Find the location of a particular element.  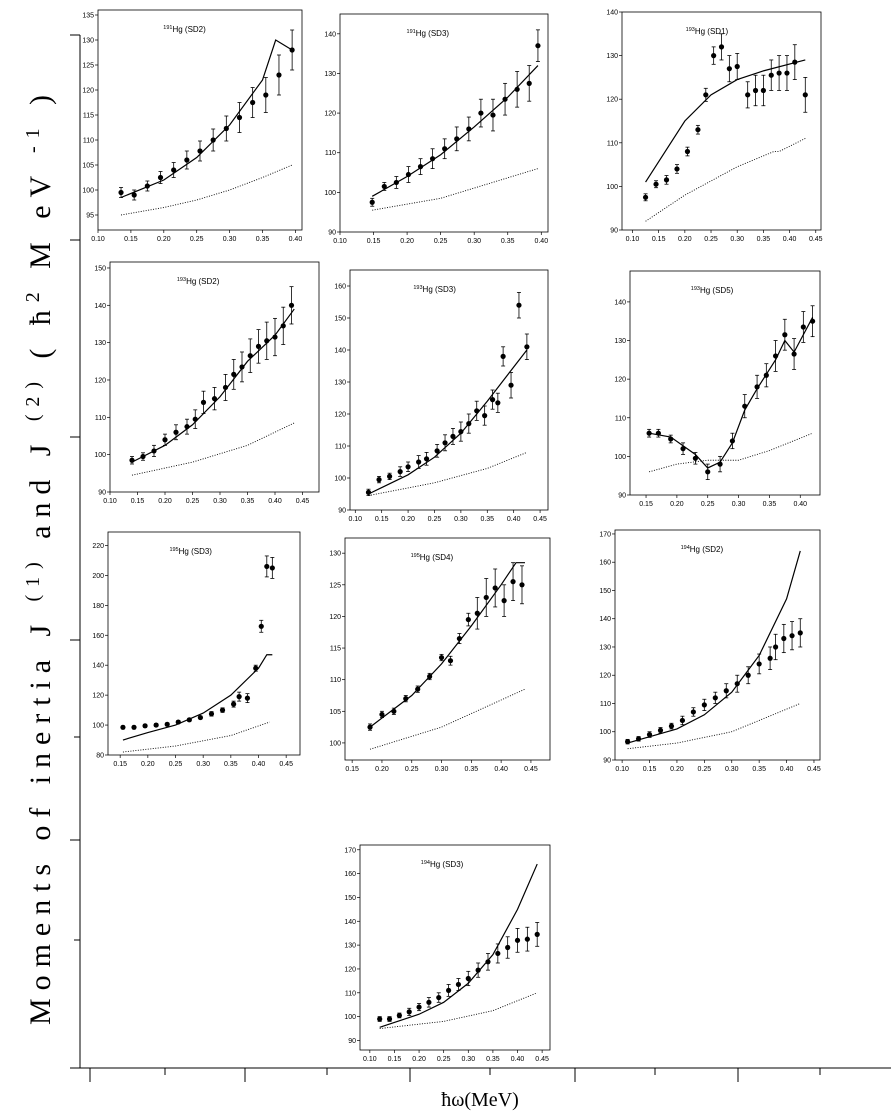

title-nucleus: Hg (SD4) is located at coordinates (437, 557).